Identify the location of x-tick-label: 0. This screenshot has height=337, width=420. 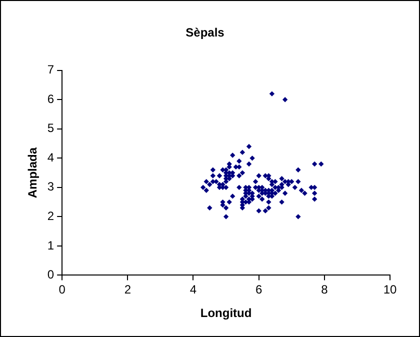
(62, 289).